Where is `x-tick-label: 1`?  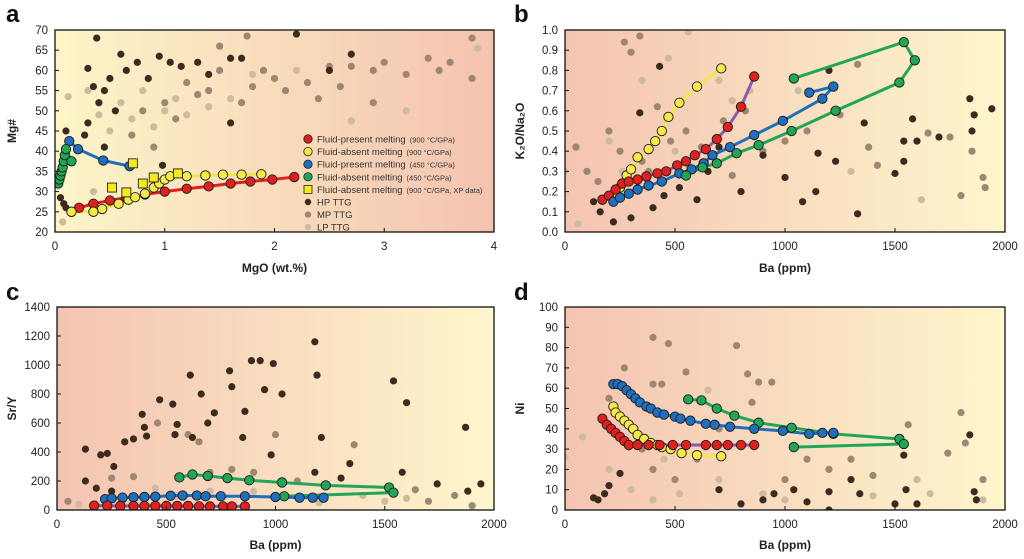 x-tick-label: 1 is located at coordinates (165, 247).